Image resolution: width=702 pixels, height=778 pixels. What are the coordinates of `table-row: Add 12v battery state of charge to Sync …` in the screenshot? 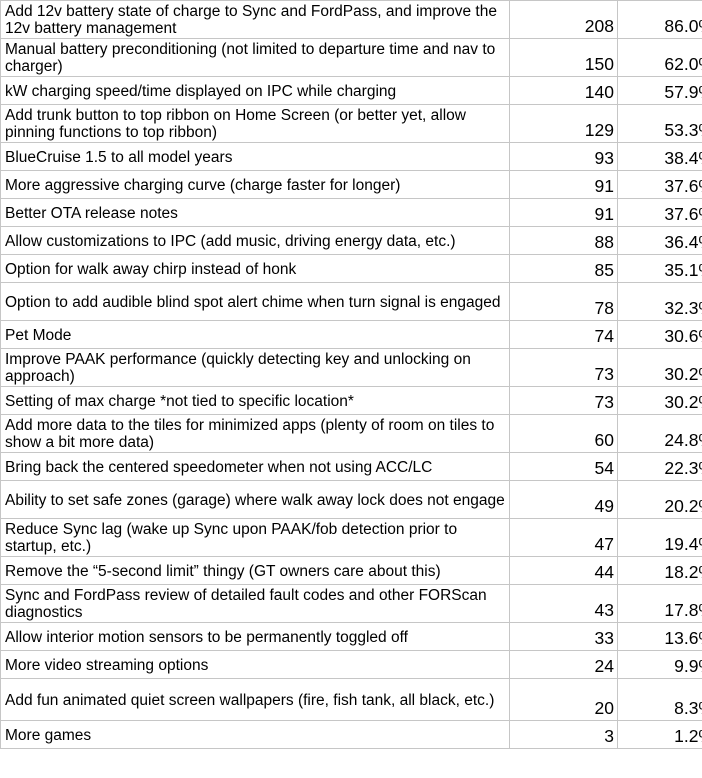 It's located at (351, 19).